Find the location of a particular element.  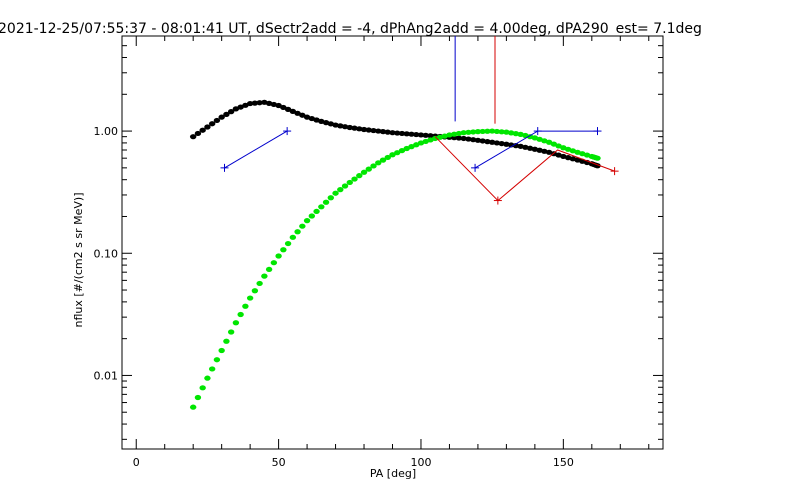

x-axis-label: PA [deg] is located at coordinates (393, 473).